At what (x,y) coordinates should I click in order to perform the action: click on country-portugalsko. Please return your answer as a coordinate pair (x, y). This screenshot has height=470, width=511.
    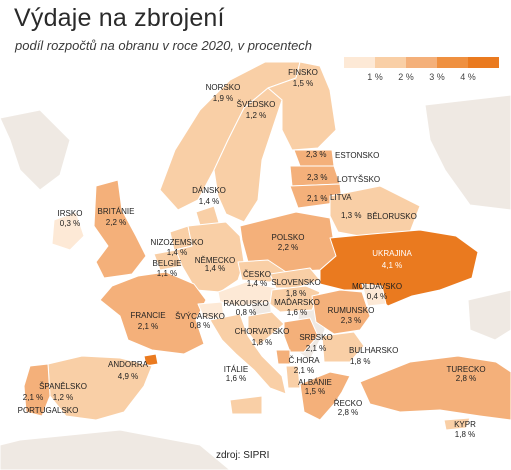
    Looking at the image, I should click on (37, 390).